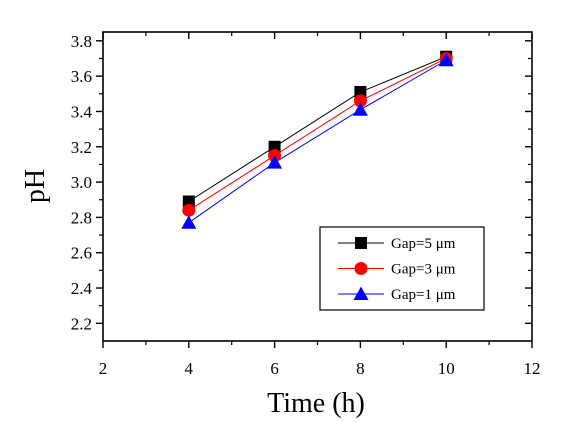 The width and height of the screenshot is (570, 422). I want to click on x-tick-label: 6, so click(274, 368).